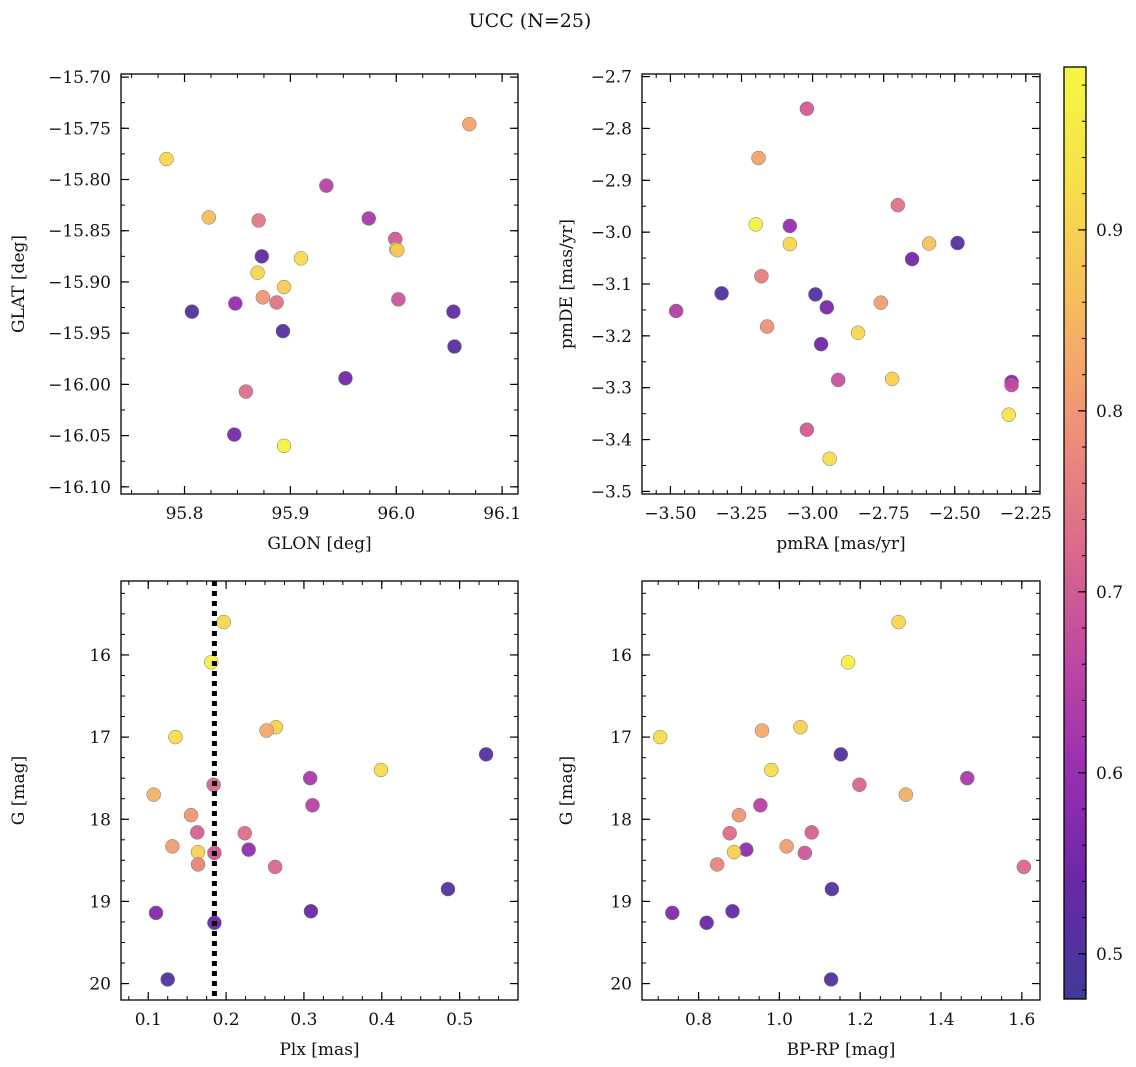  What do you see at coordinates (621, 985) in the screenshot?
I see `y-tick-label: 20` at bounding box center [621, 985].